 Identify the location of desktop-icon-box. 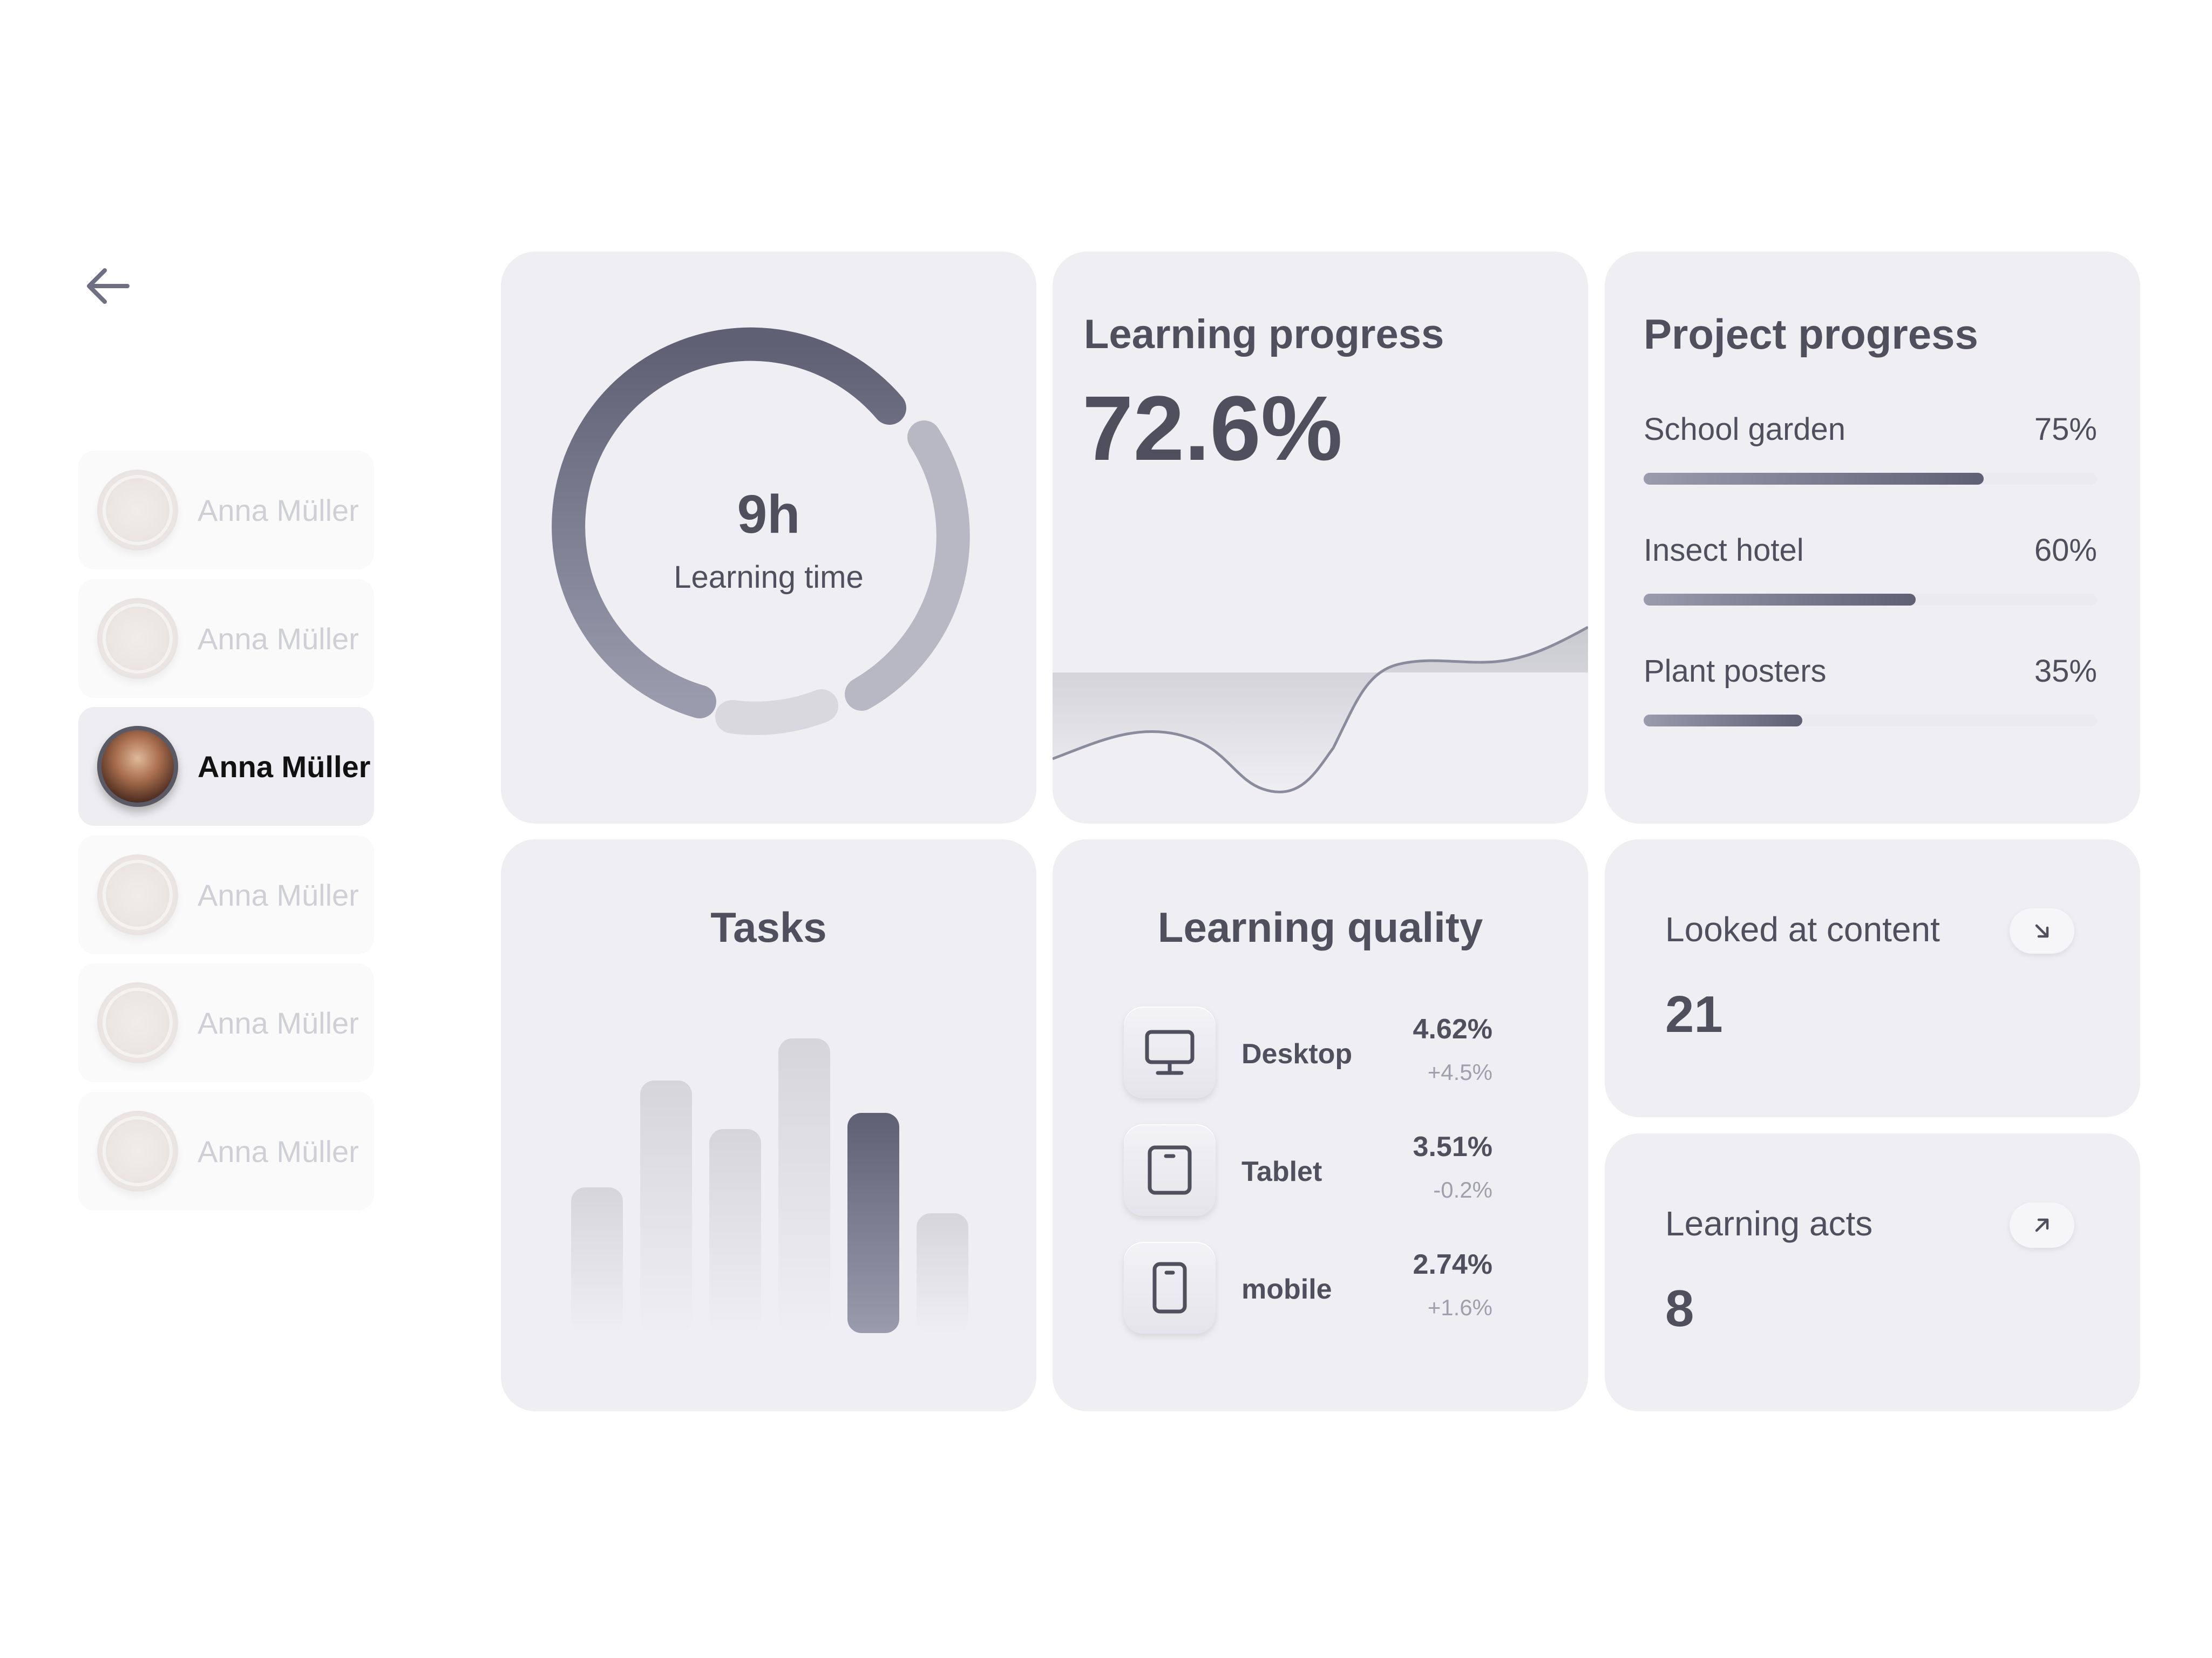
(1170, 1052).